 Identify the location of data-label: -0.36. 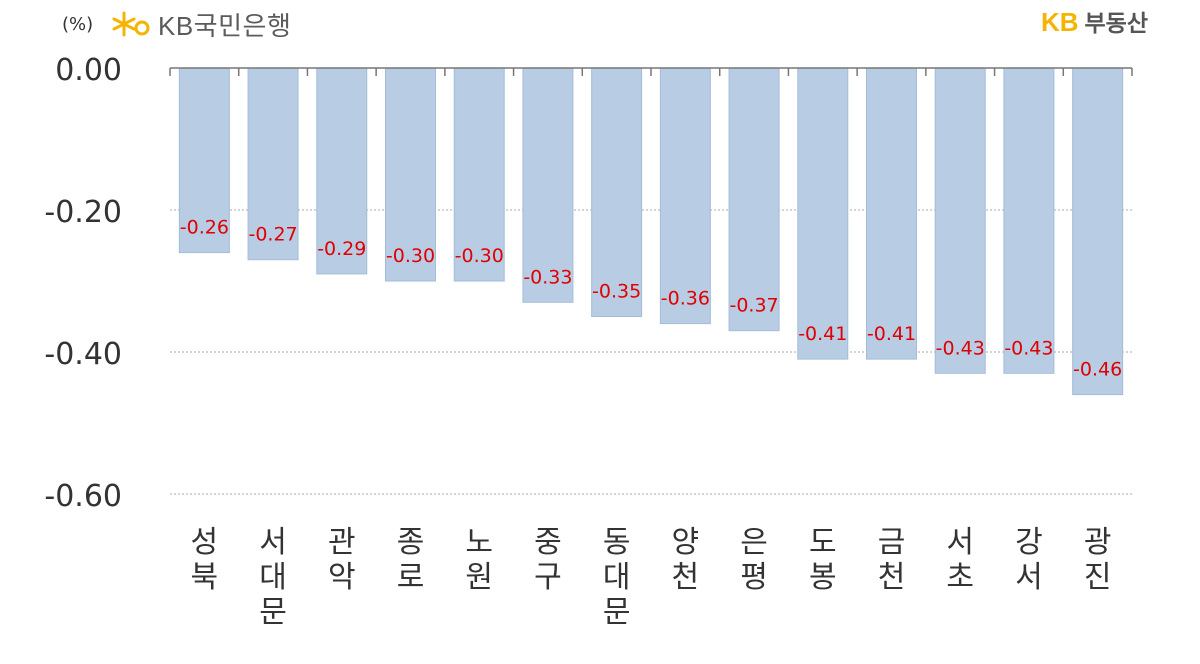
(685, 299).